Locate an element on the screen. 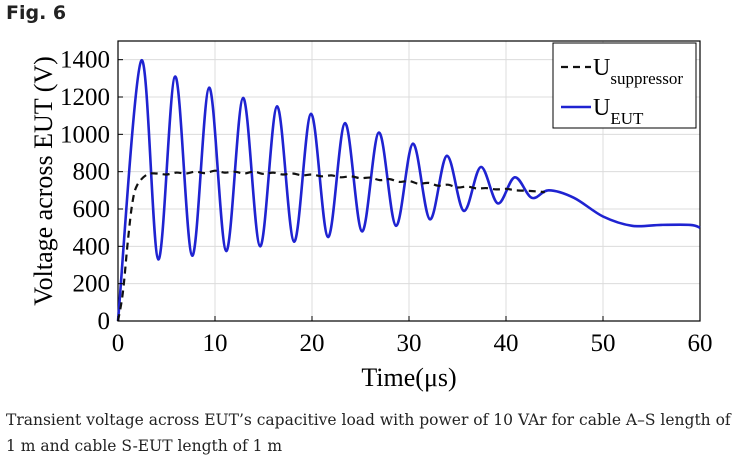  y-tick-label: 1000 is located at coordinates (85, 134).